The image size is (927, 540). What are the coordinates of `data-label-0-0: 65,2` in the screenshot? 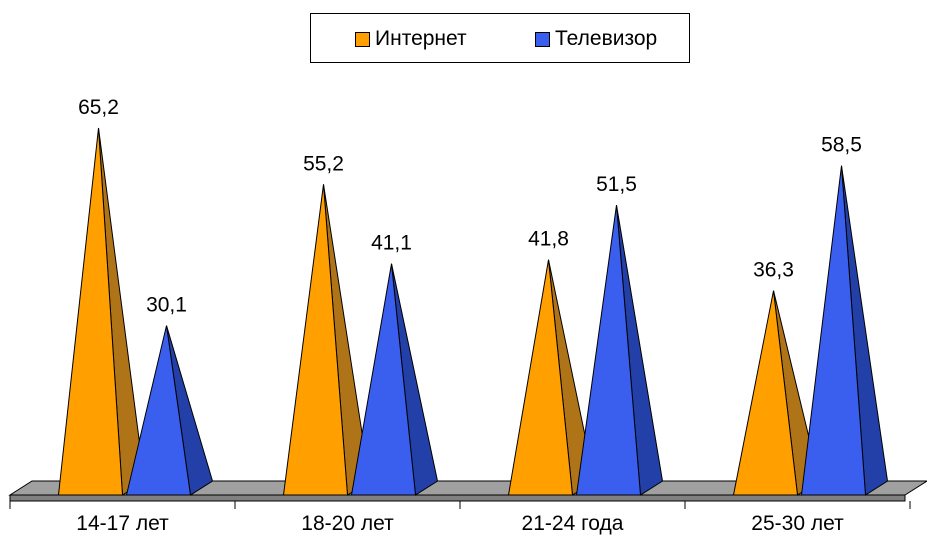 It's located at (98, 107).